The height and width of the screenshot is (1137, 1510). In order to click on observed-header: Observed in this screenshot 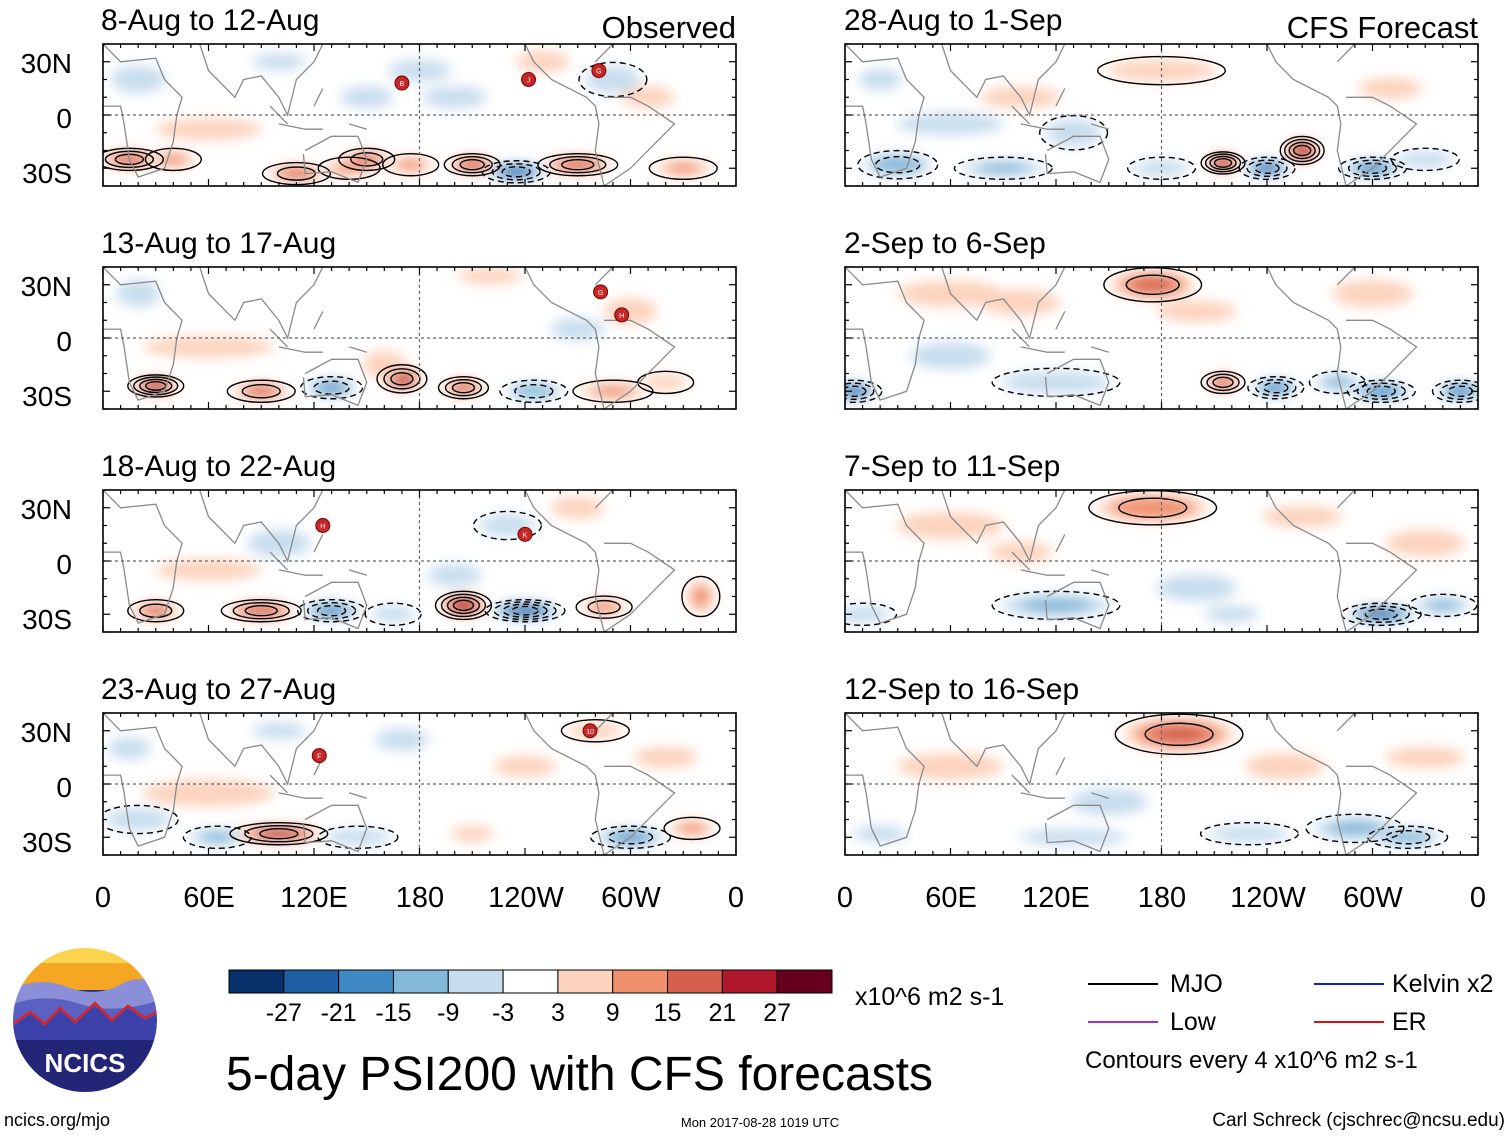, I will do `click(669, 27)`.